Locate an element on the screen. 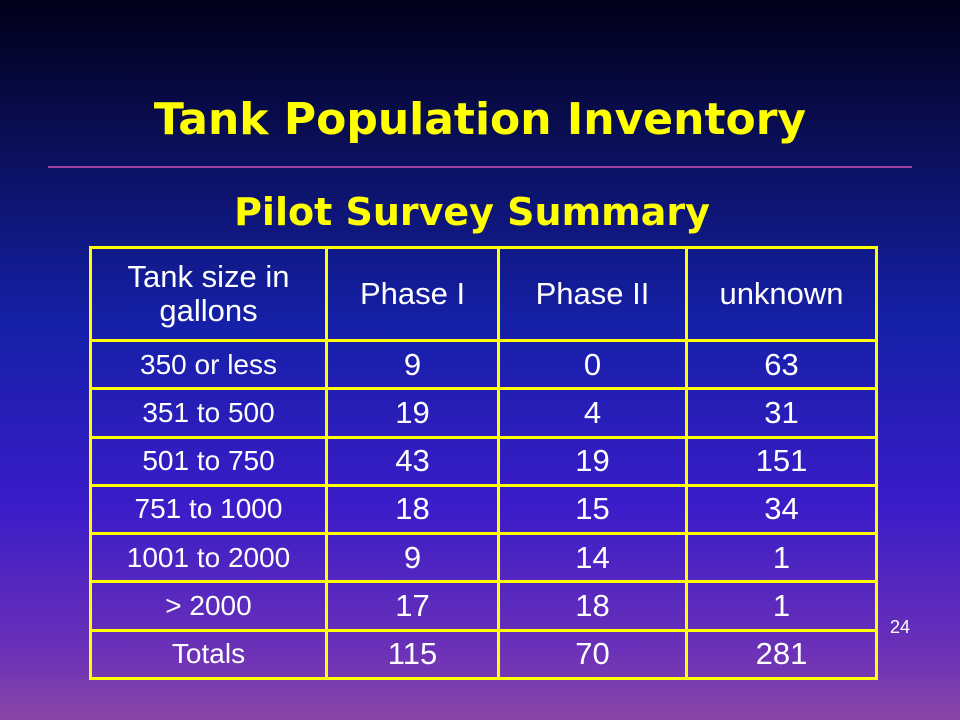 The height and width of the screenshot is (720, 960). row-label: 350 or less is located at coordinates (208, 364).